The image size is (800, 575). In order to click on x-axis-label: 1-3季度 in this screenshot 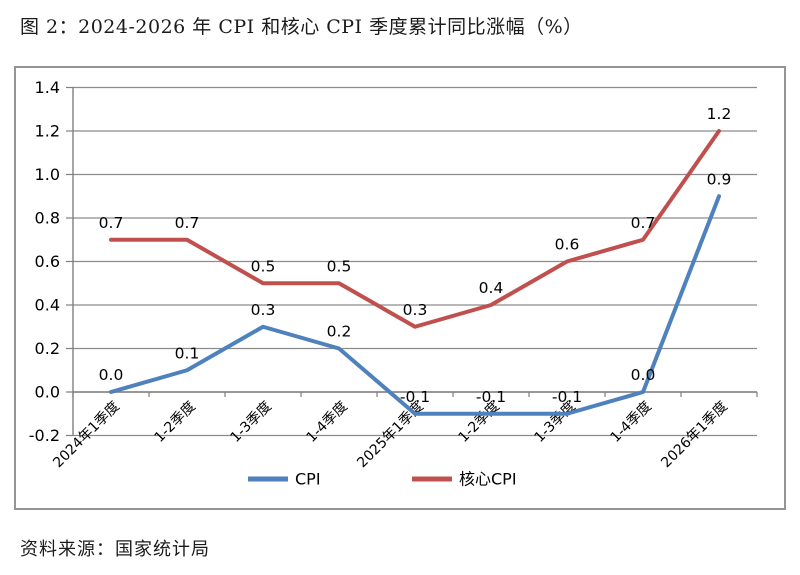, I will do `click(251, 422)`.